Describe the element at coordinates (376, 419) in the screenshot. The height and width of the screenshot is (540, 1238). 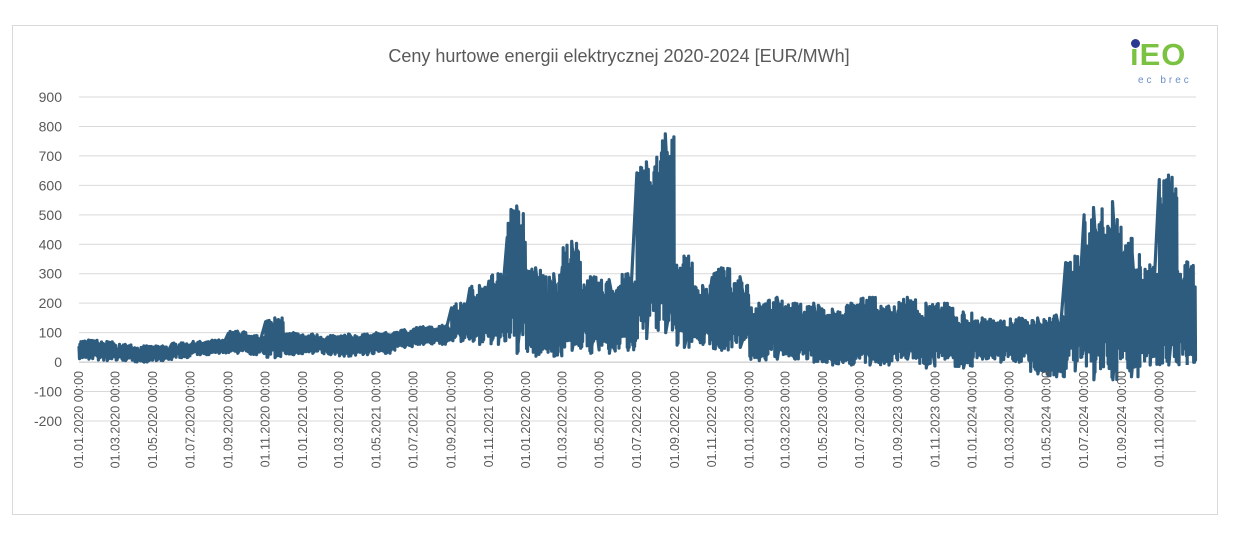
I see `x-tick-label: 01.05.2021 00:00` at that location.